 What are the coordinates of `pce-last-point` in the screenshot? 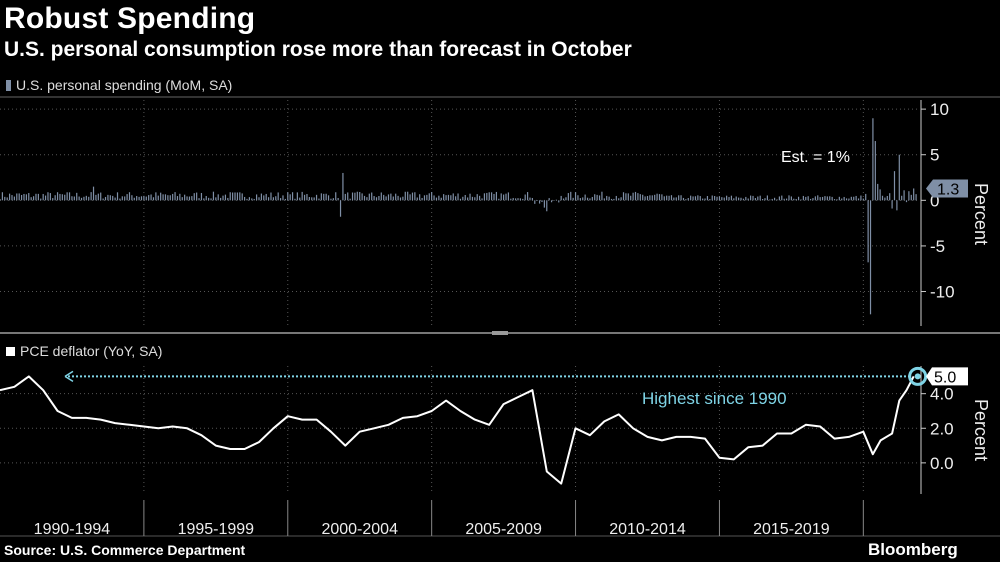 It's located at (917, 376).